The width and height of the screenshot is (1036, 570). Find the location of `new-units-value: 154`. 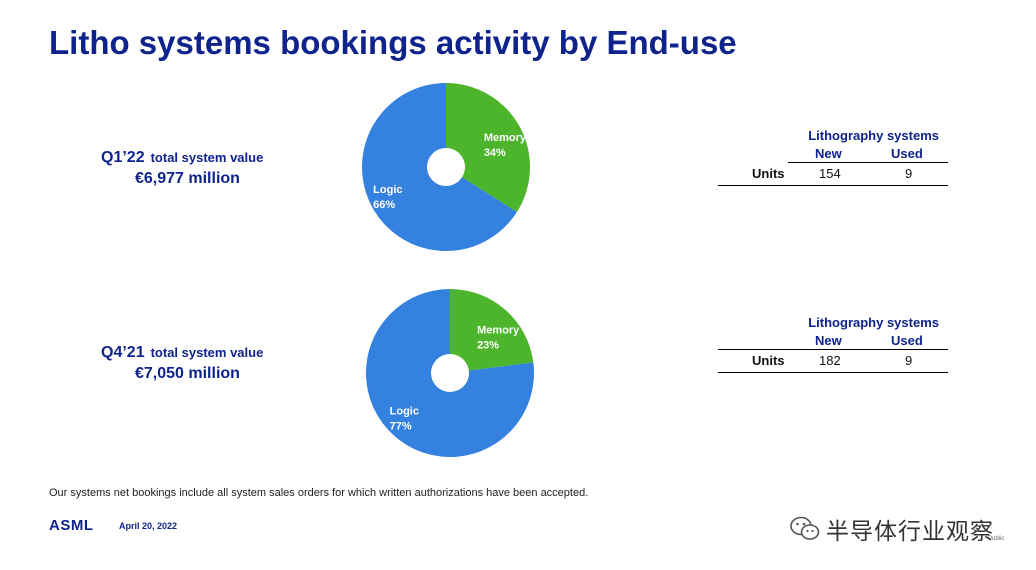

new-units-value: 154 is located at coordinates (830, 173).